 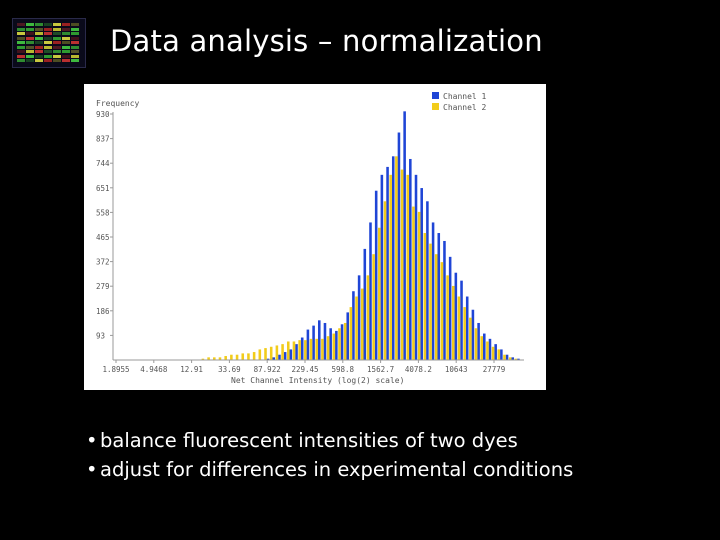 What do you see at coordinates (465, 107) in the screenshot?
I see `legend-label: Channel 2` at bounding box center [465, 107].